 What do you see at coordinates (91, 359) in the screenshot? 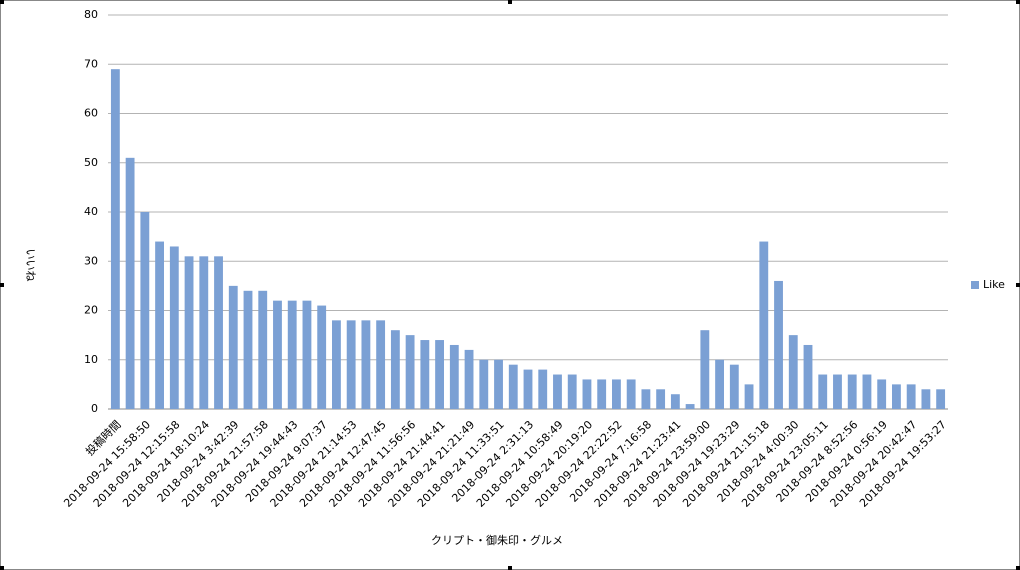
I see `y-tick-label: 10` at bounding box center [91, 359].